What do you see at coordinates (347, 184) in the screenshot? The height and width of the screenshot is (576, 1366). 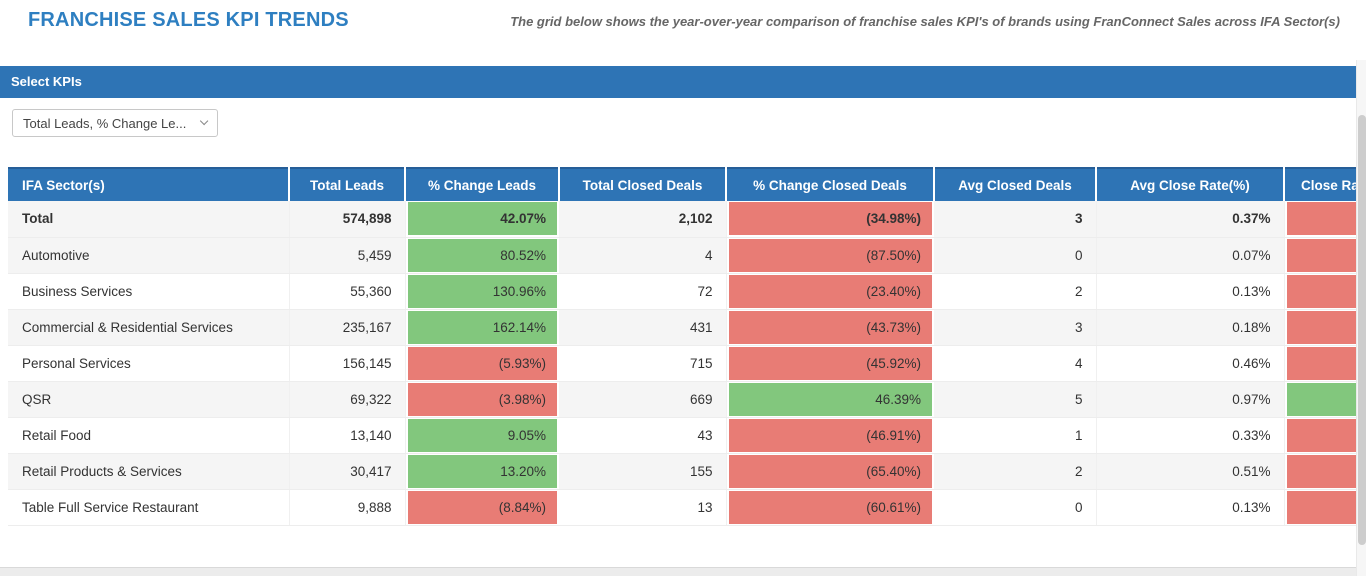 I see `column-header-total-leads: Total Leads` at bounding box center [347, 184].